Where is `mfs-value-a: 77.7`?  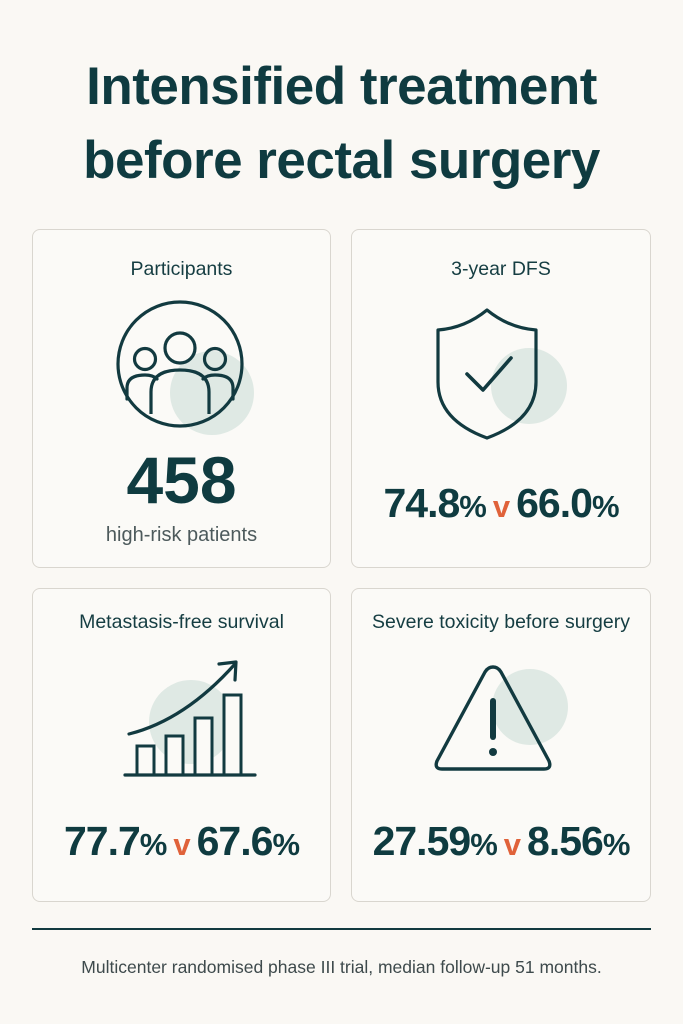 mfs-value-a: 77.7 is located at coordinates (102, 841).